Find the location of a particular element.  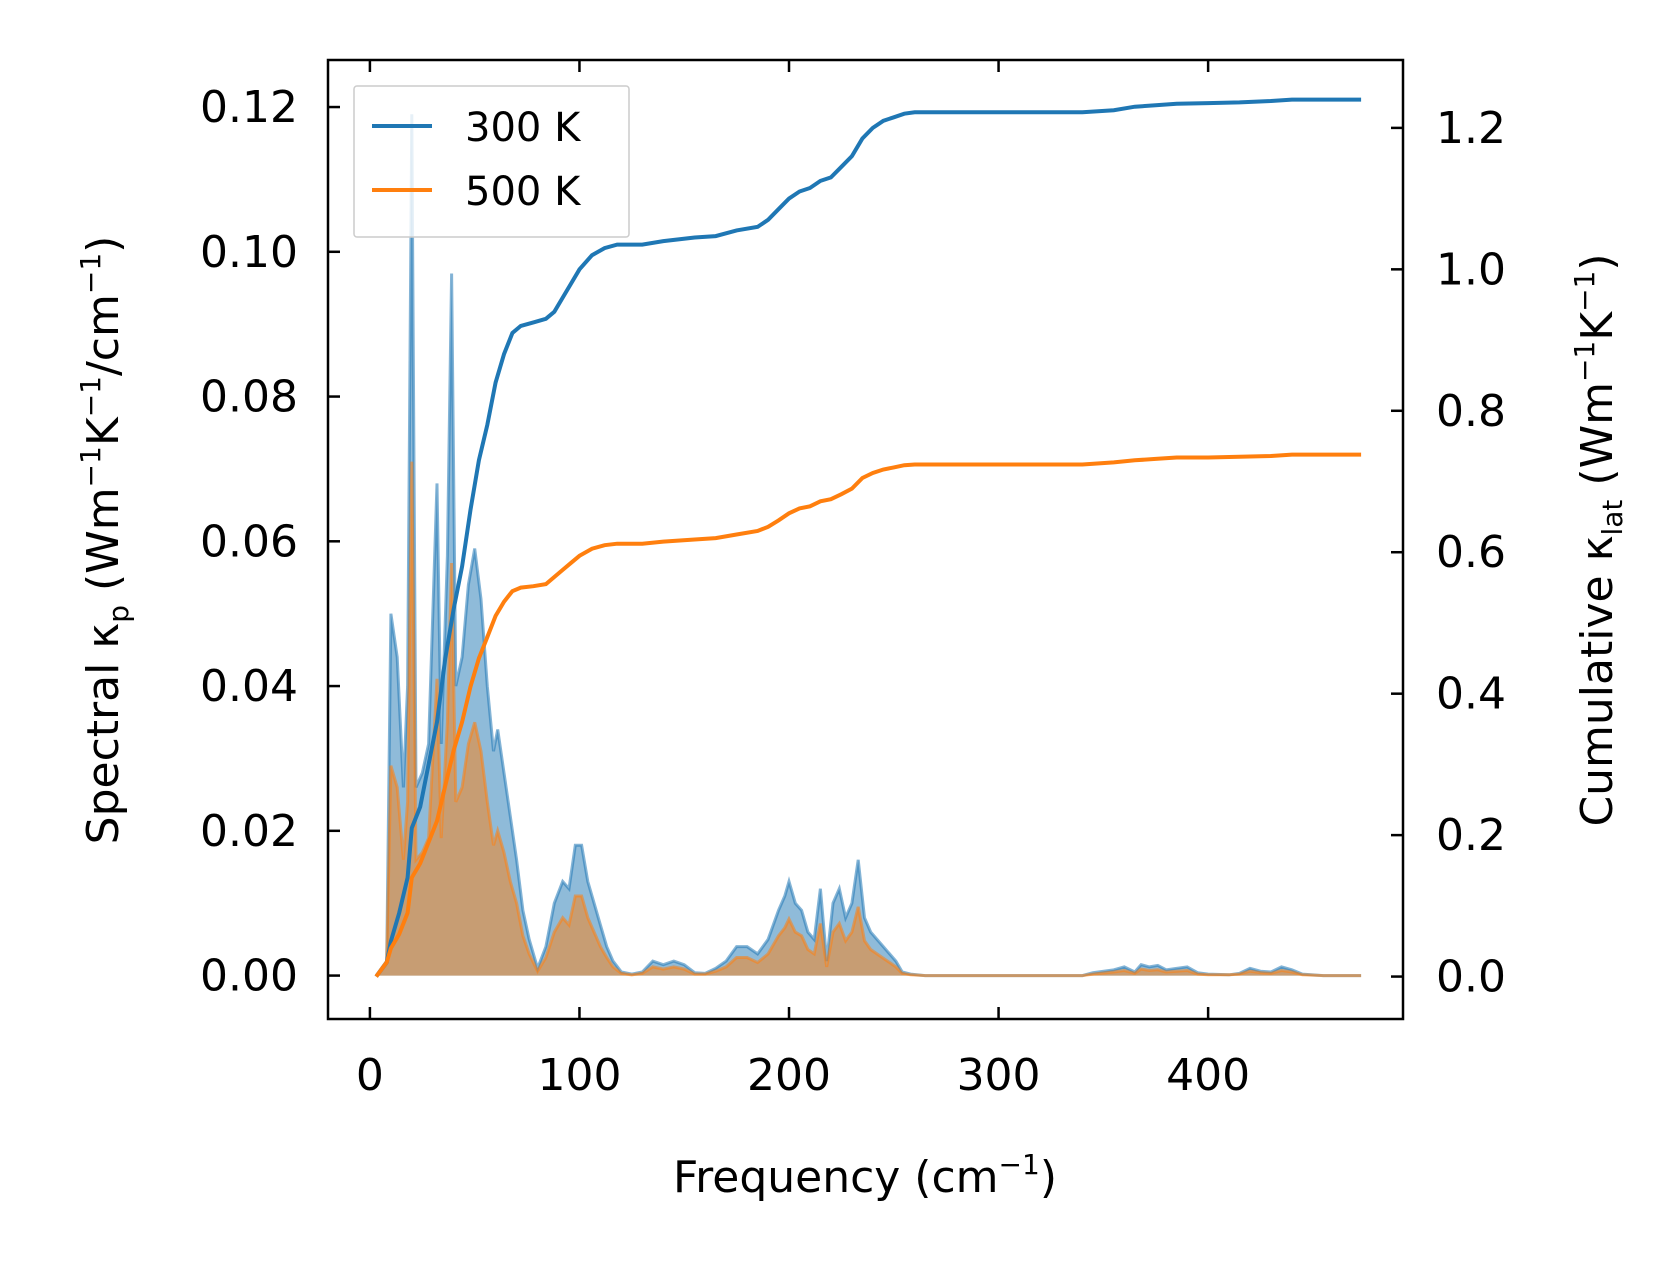

legend-box is located at coordinates (491, 161).